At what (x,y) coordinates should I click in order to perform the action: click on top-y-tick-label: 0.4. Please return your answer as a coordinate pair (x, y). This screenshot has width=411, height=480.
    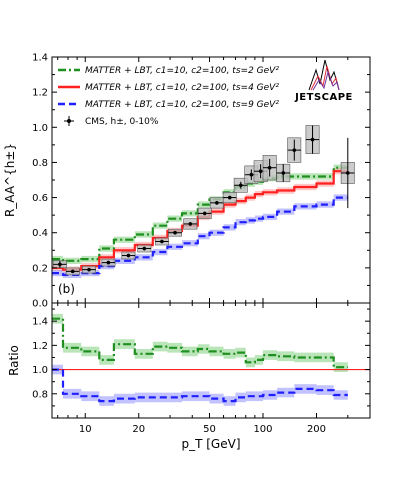
    Looking at the image, I should click on (40, 233).